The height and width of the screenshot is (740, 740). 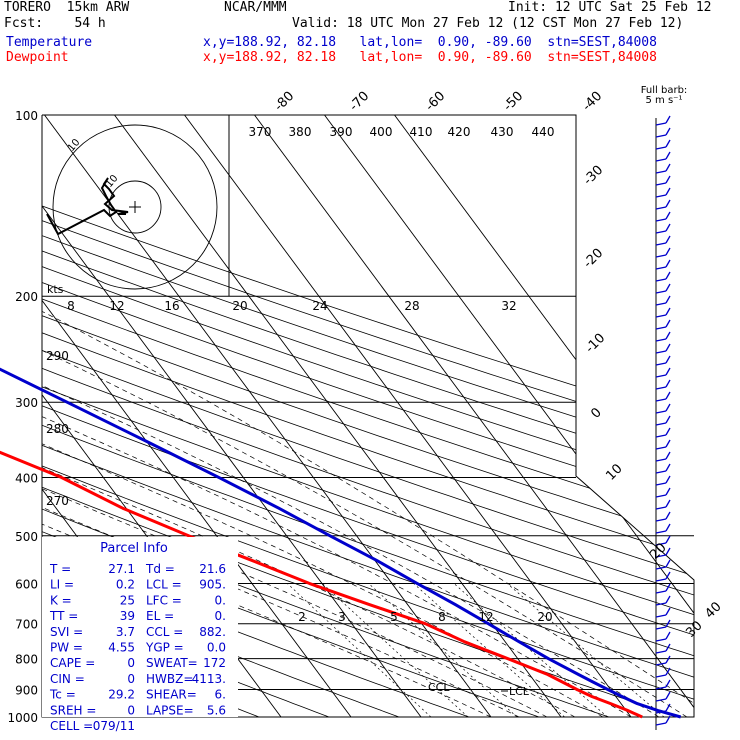 I want to click on parcel-field-label: CCL =, so click(x=164, y=632).